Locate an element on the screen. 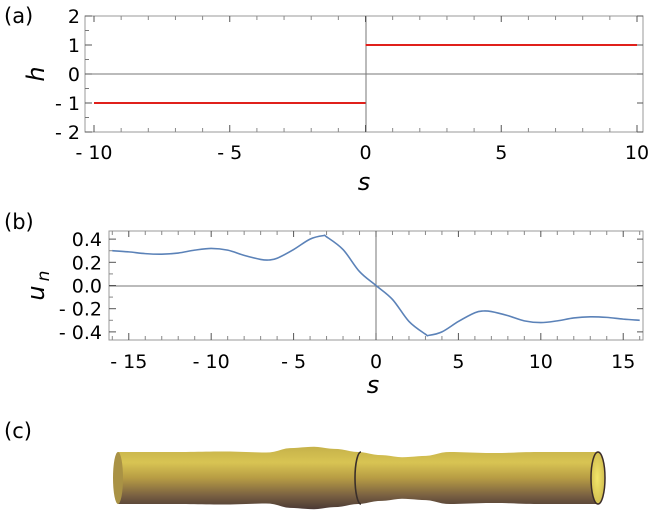 This screenshot has width=648, height=521. panel-c-label: (c) is located at coordinates (18, 431).